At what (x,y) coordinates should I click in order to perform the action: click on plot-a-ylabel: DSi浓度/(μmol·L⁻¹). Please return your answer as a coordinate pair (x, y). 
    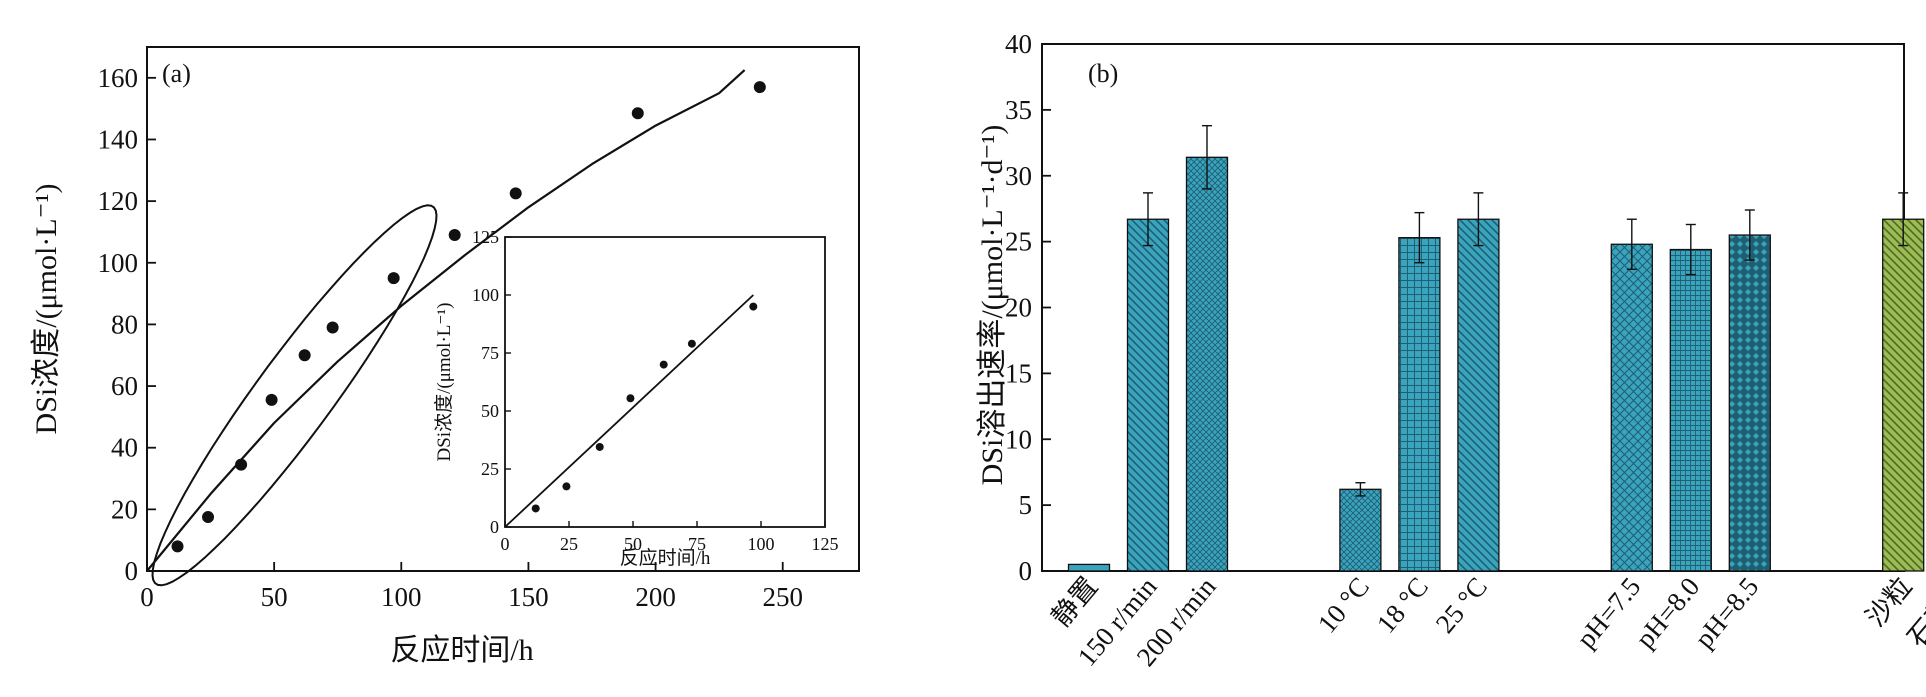
    Looking at the image, I should click on (46, 309).